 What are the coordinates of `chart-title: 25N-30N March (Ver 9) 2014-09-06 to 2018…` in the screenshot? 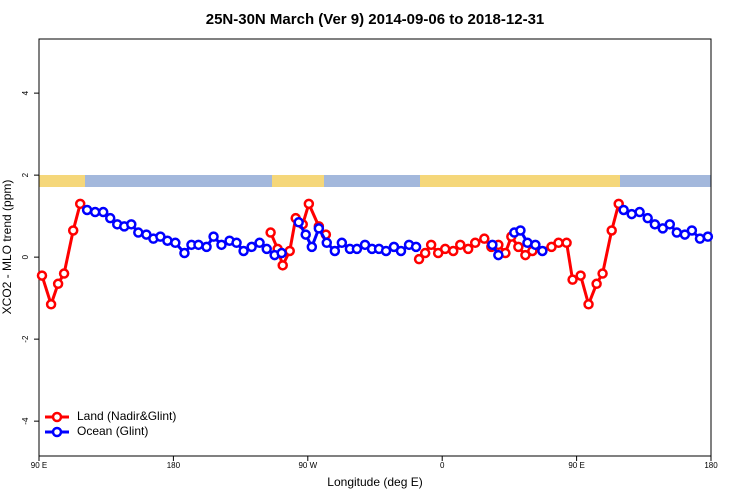 It's located at (375, 19).